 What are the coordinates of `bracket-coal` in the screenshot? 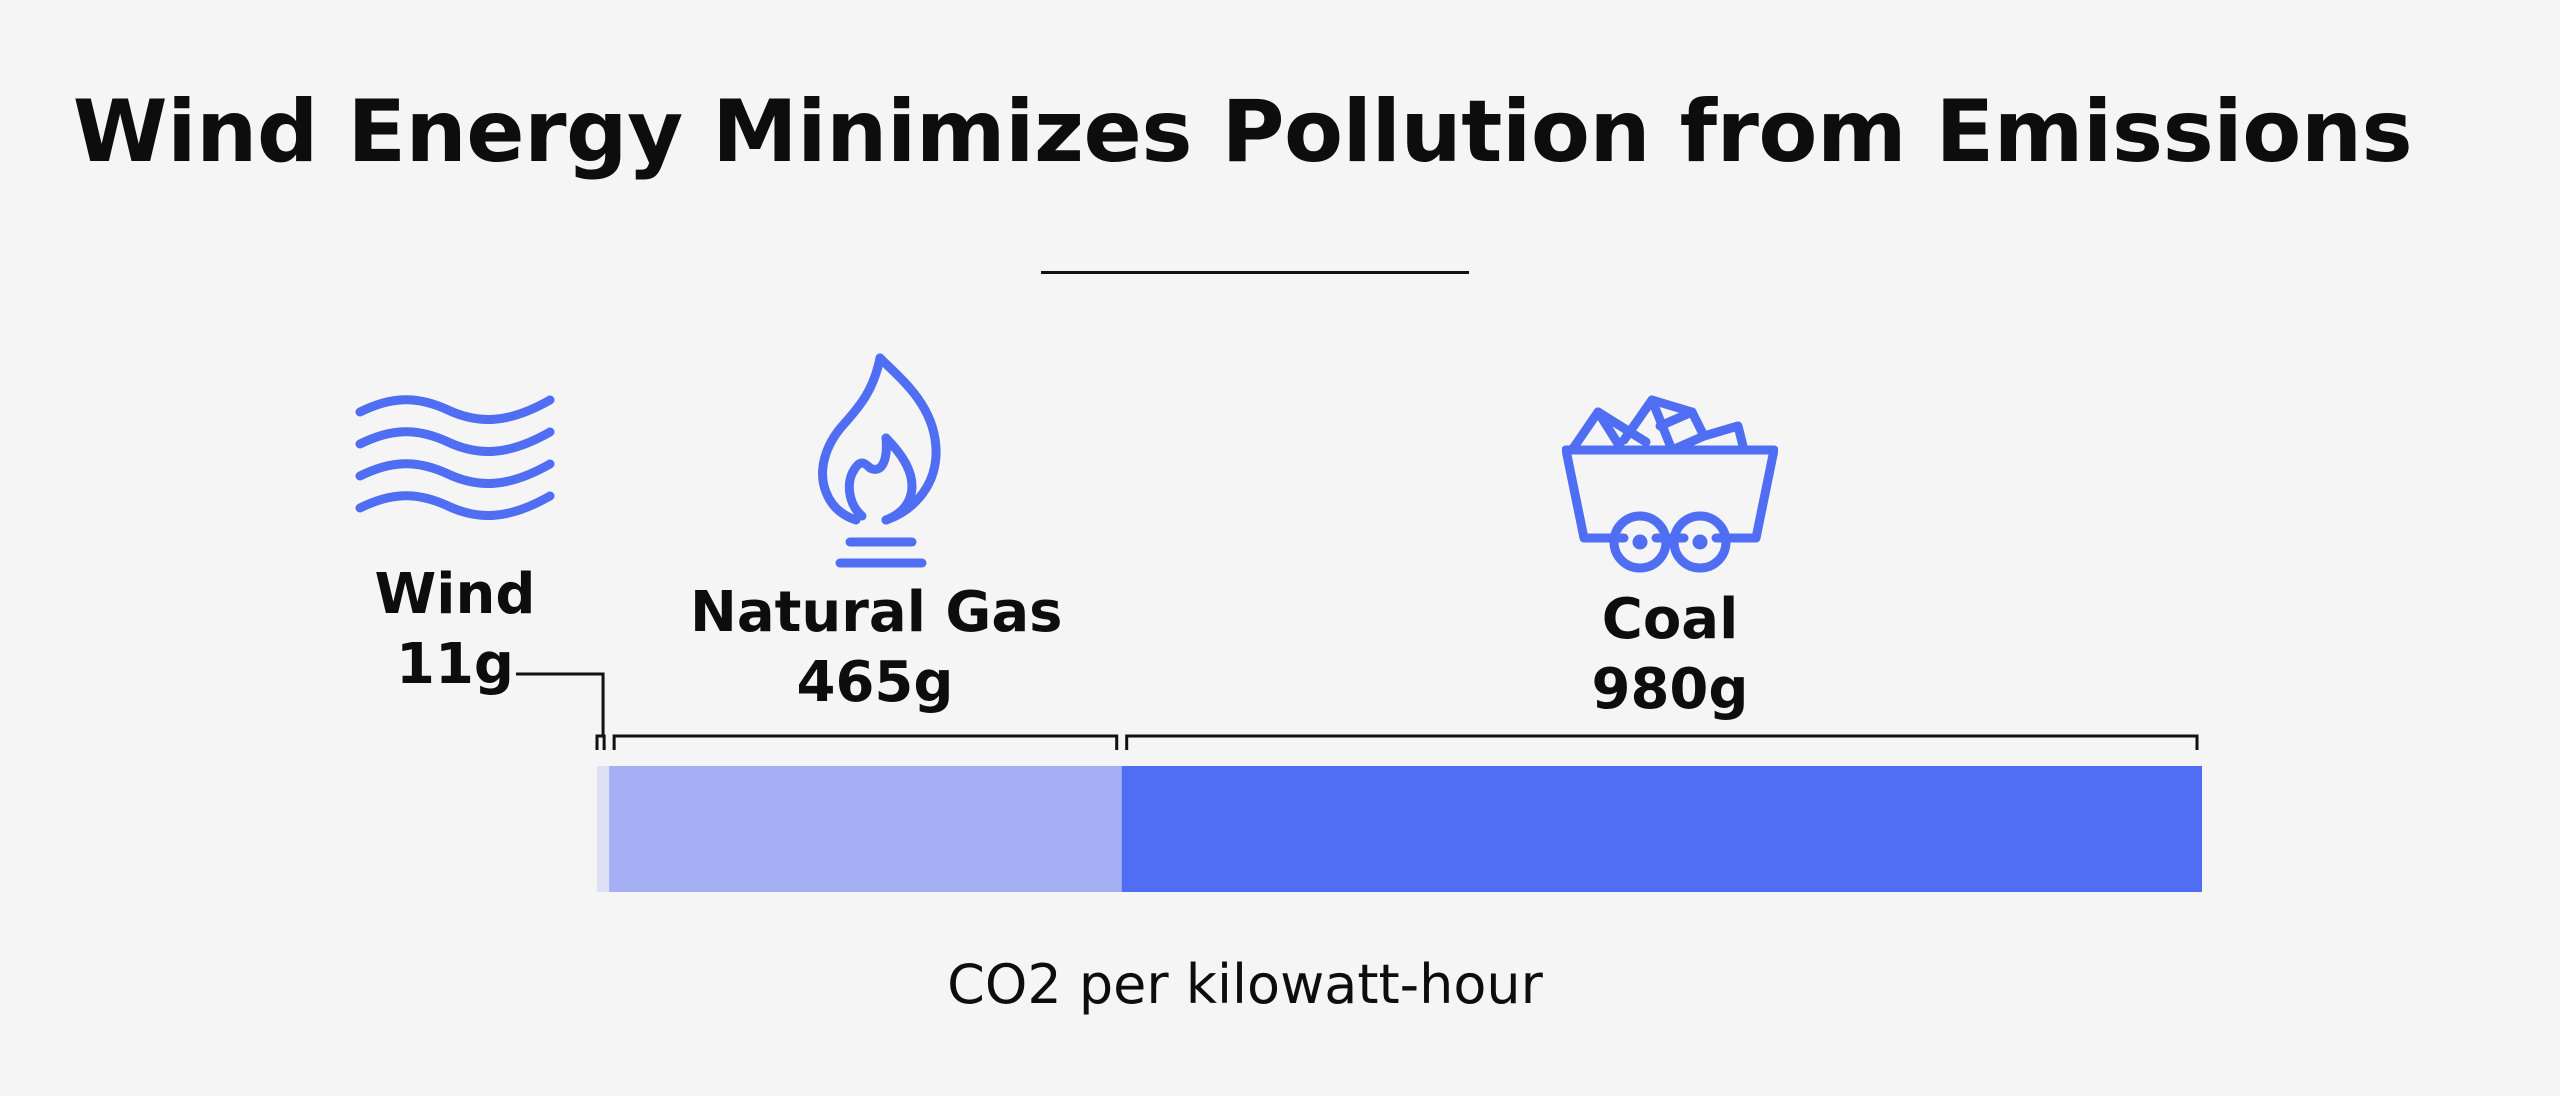 It's located at (1662, 742).